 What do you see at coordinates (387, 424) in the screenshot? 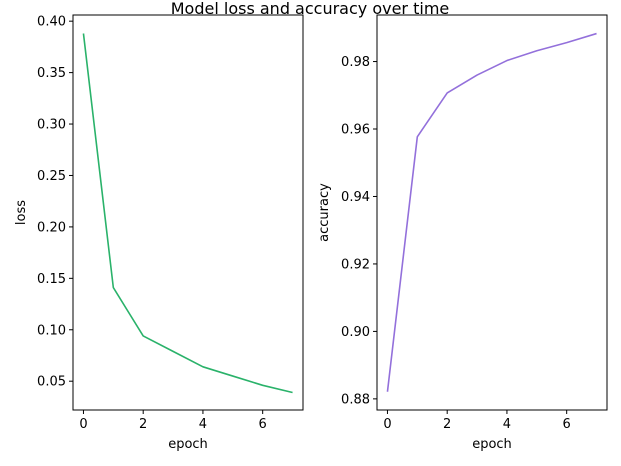
I see `accuracy-x-tick-label: 0` at bounding box center [387, 424].